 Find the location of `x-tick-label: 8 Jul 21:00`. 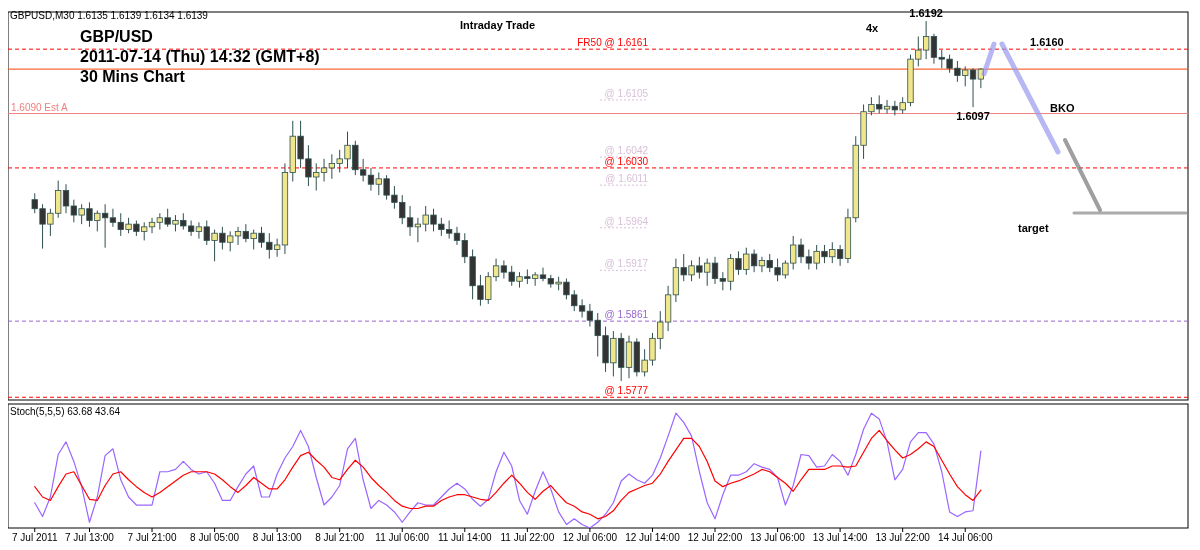

x-tick-label: 8 Jul 21:00 is located at coordinates (340, 537).